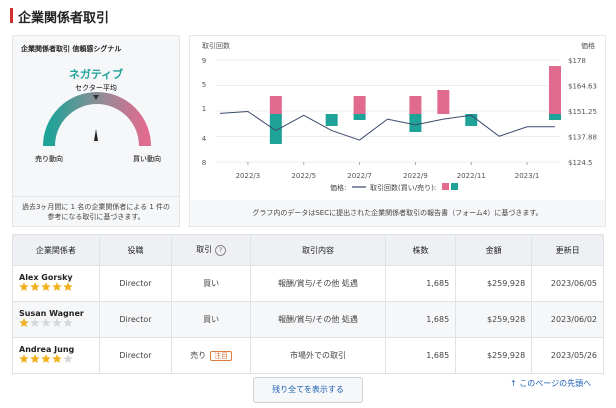 The height and width of the screenshot is (408, 616). Describe the element at coordinates (471, 176) in the screenshot. I see `x-tick-label: 2022/11` at that location.